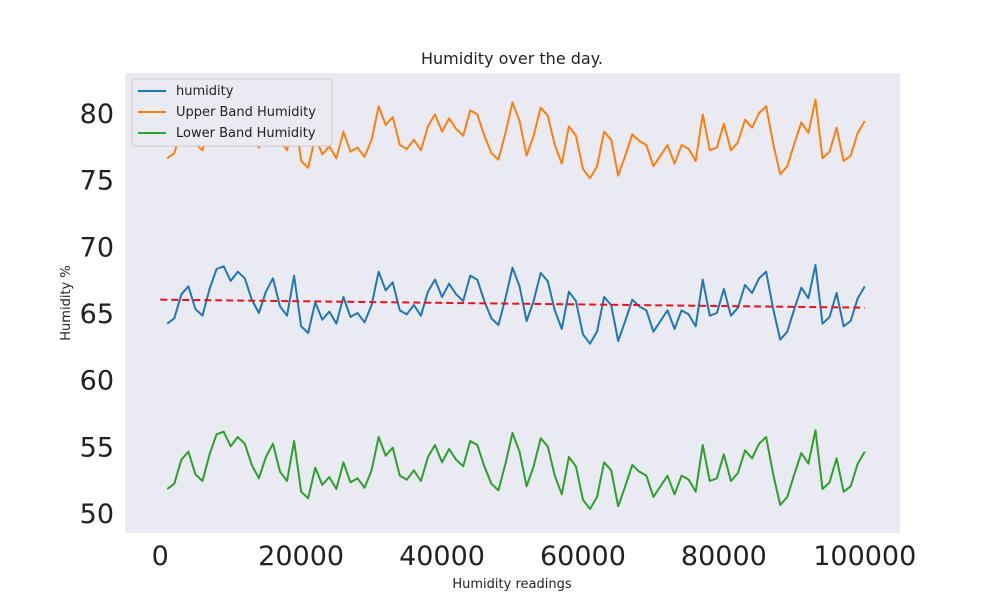 The width and height of the screenshot is (1000, 600). I want to click on x-tick-label: 0, so click(160, 556).